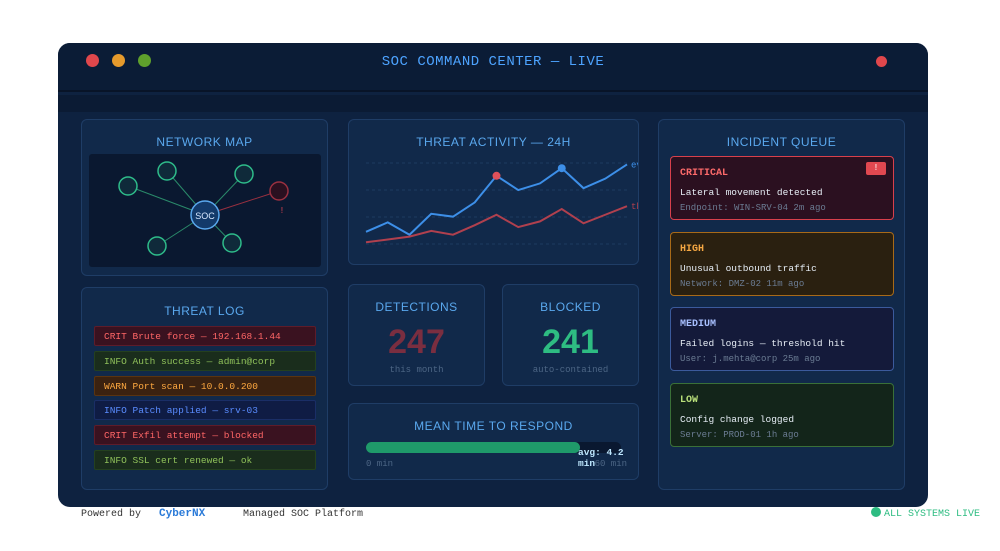  I want to click on series-label: events, so click(635, 165).